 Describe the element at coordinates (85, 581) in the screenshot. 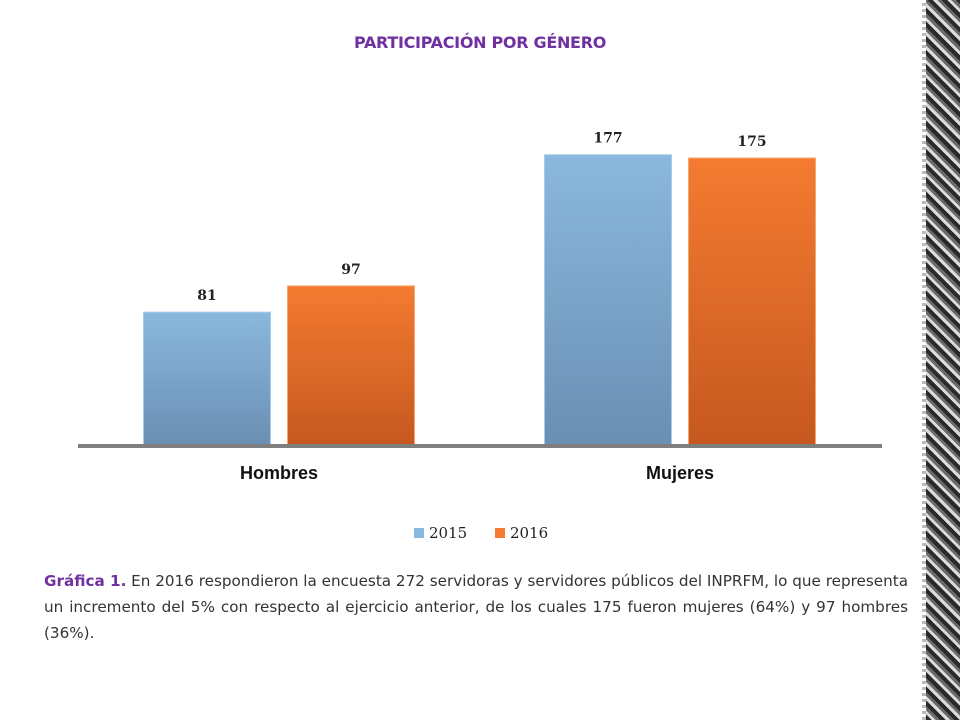

I see `caption-lead: Gráfica 1.` at that location.